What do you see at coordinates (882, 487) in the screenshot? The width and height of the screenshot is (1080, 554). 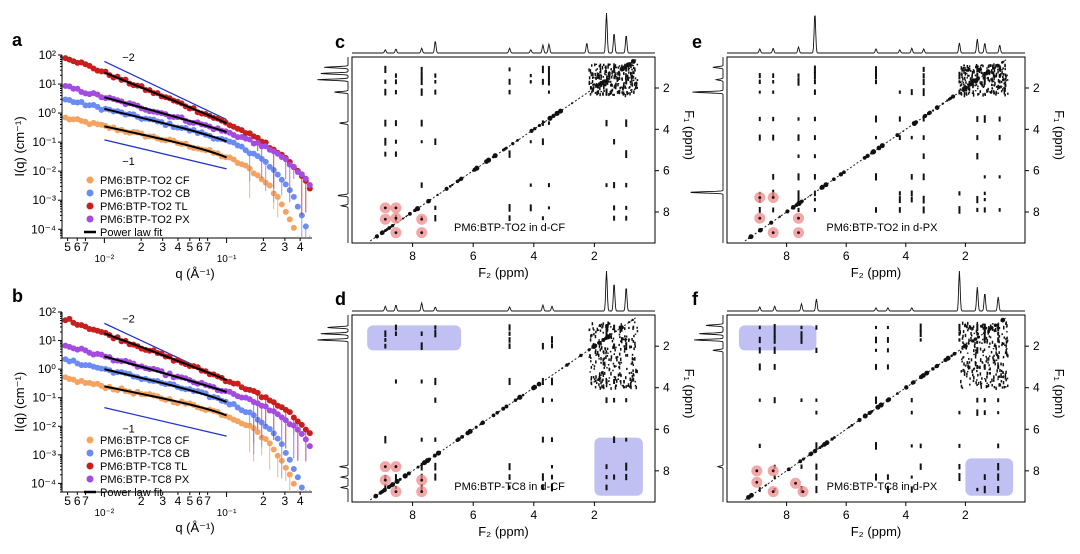 I see `panel-caption: PM6:BTP-TC8 in d-PX` at bounding box center [882, 487].